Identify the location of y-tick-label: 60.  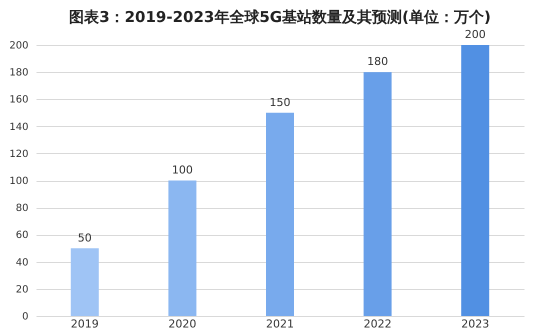
(22, 236).